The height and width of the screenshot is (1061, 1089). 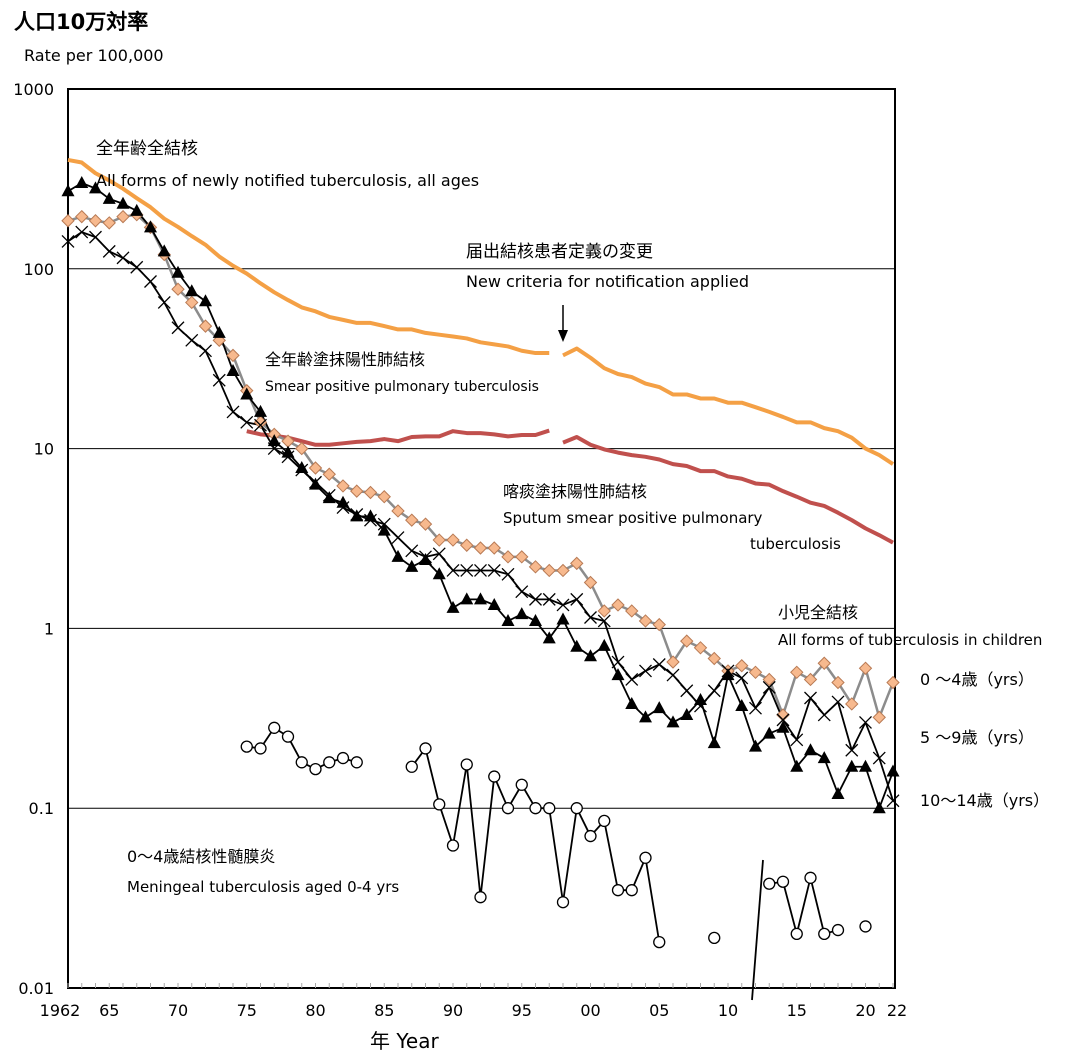 I want to click on criteria-jp-label: 届出結核患者定義の変更, so click(x=559, y=252).